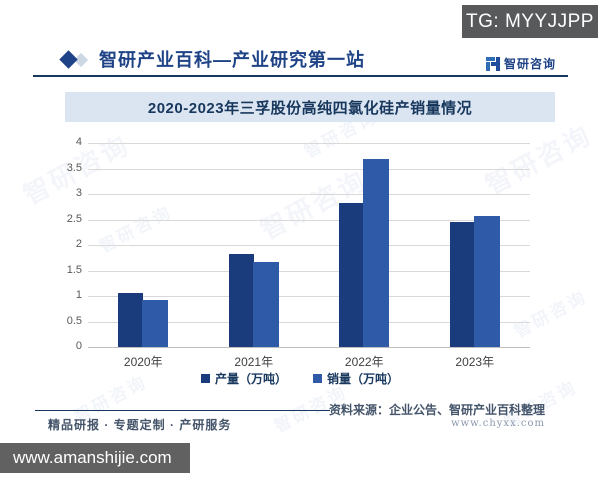 This screenshot has width=600, height=480. Describe the element at coordinates (78, 244) in the screenshot. I see `y-axis-tick-label: 2` at that location.